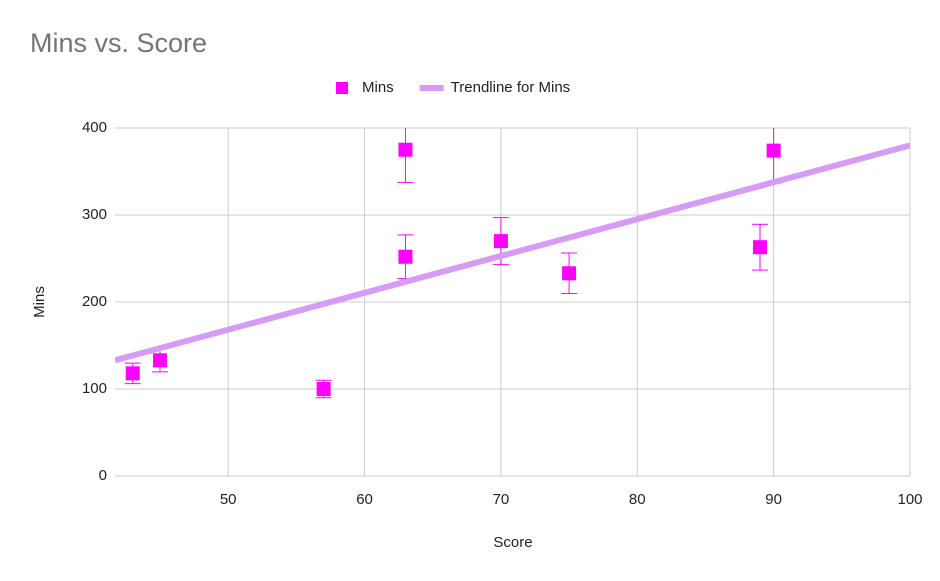 The height and width of the screenshot is (581, 940). What do you see at coordinates (511, 87) in the screenshot?
I see `legend-label: Trendline for Mins` at bounding box center [511, 87].